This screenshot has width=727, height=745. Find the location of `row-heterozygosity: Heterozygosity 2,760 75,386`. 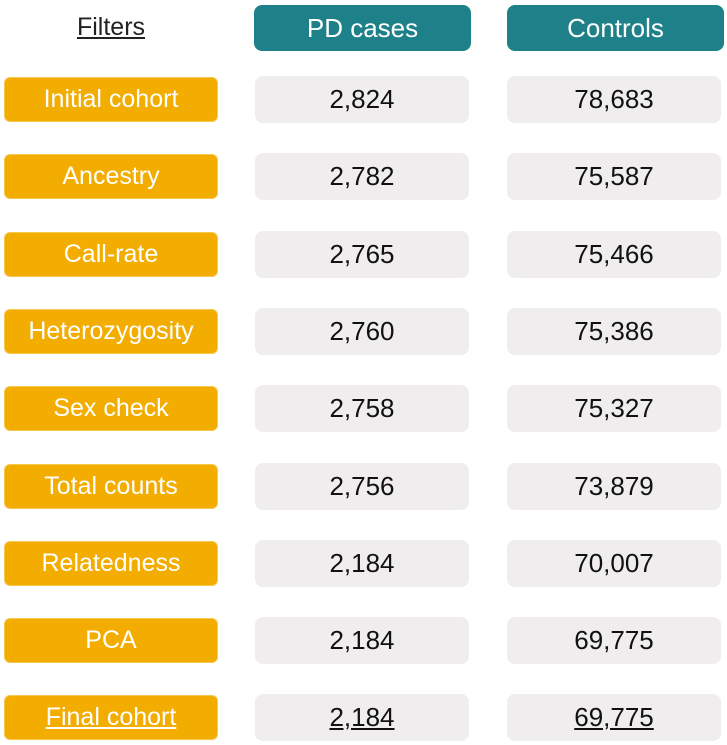

row-heterozygosity: Heterozygosity 2,760 75,386 is located at coordinates (363, 331).